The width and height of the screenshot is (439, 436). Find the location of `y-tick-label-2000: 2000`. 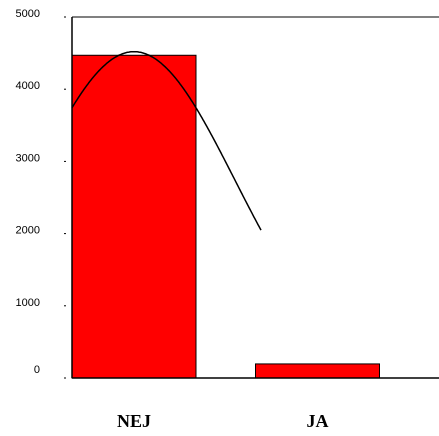

y-tick-label-2000: 2000 is located at coordinates (28, 231).